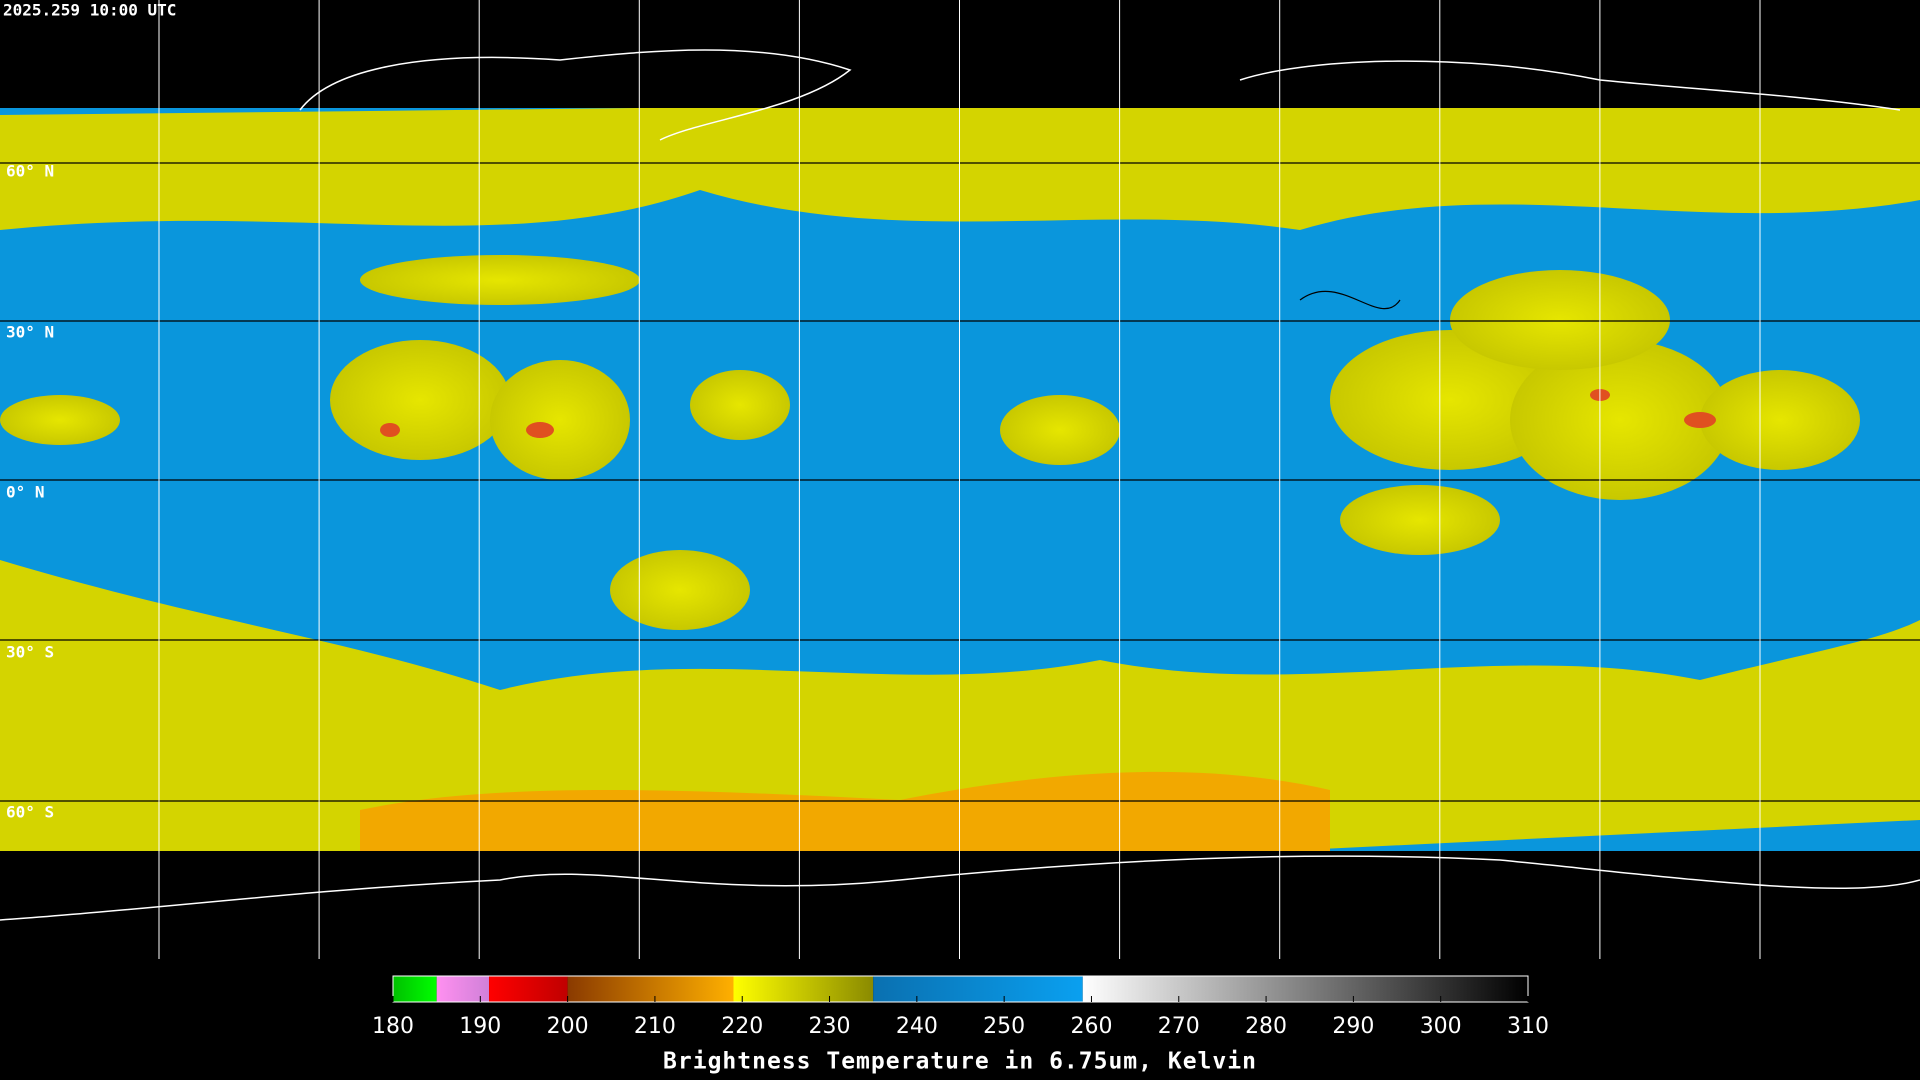 The height and width of the screenshot is (1080, 1920). Describe the element at coordinates (1091, 1026) in the screenshot. I see `colorbar-tick-label: 260` at that location.